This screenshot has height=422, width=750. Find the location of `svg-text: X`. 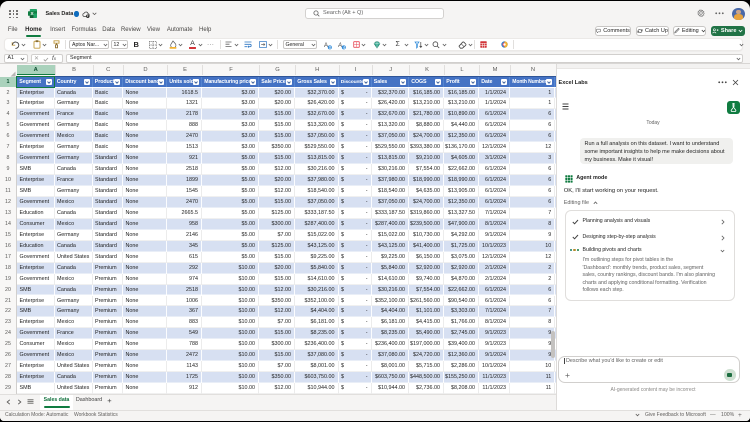

svg-text: X is located at coordinates (32, 12).